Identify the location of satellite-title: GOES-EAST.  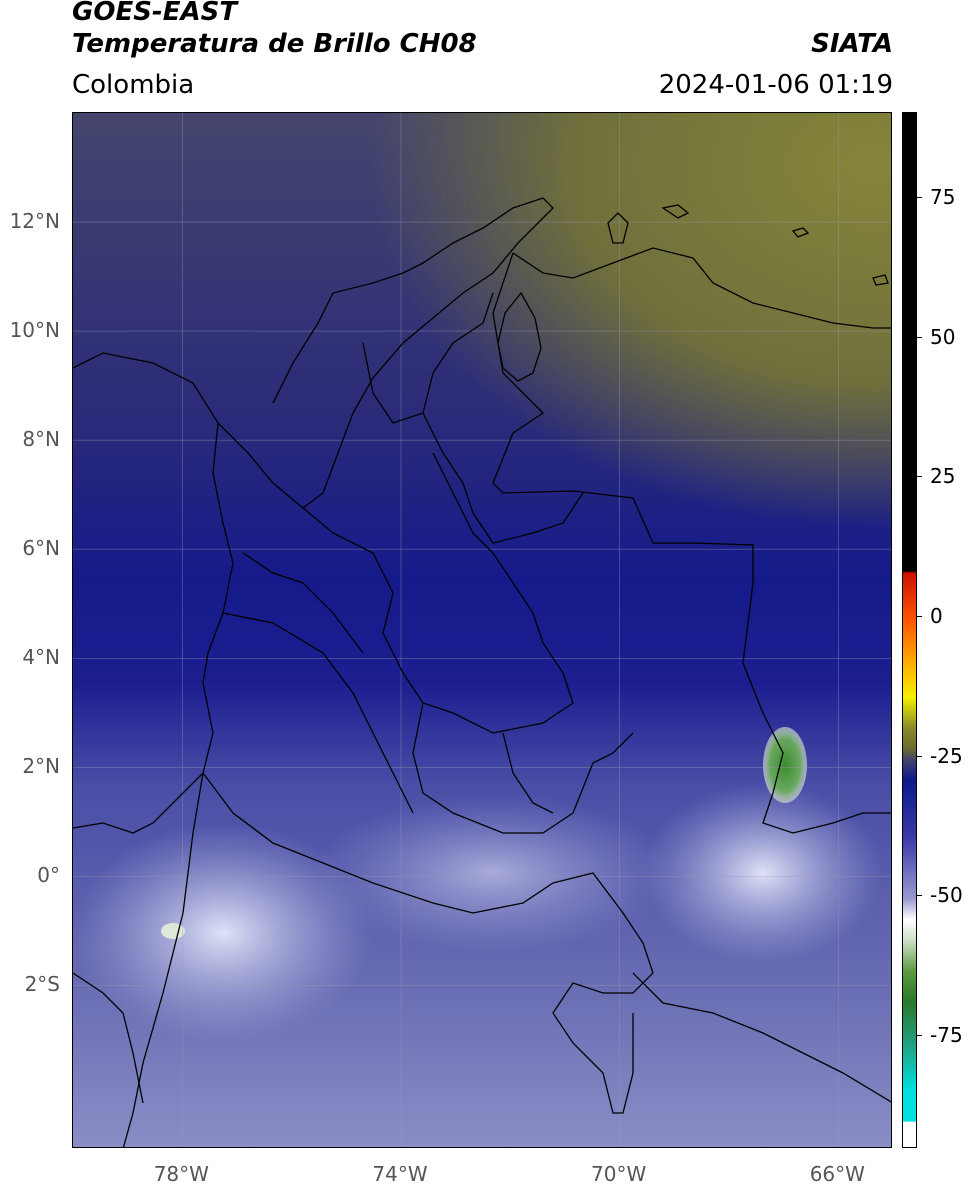
(155, 13).